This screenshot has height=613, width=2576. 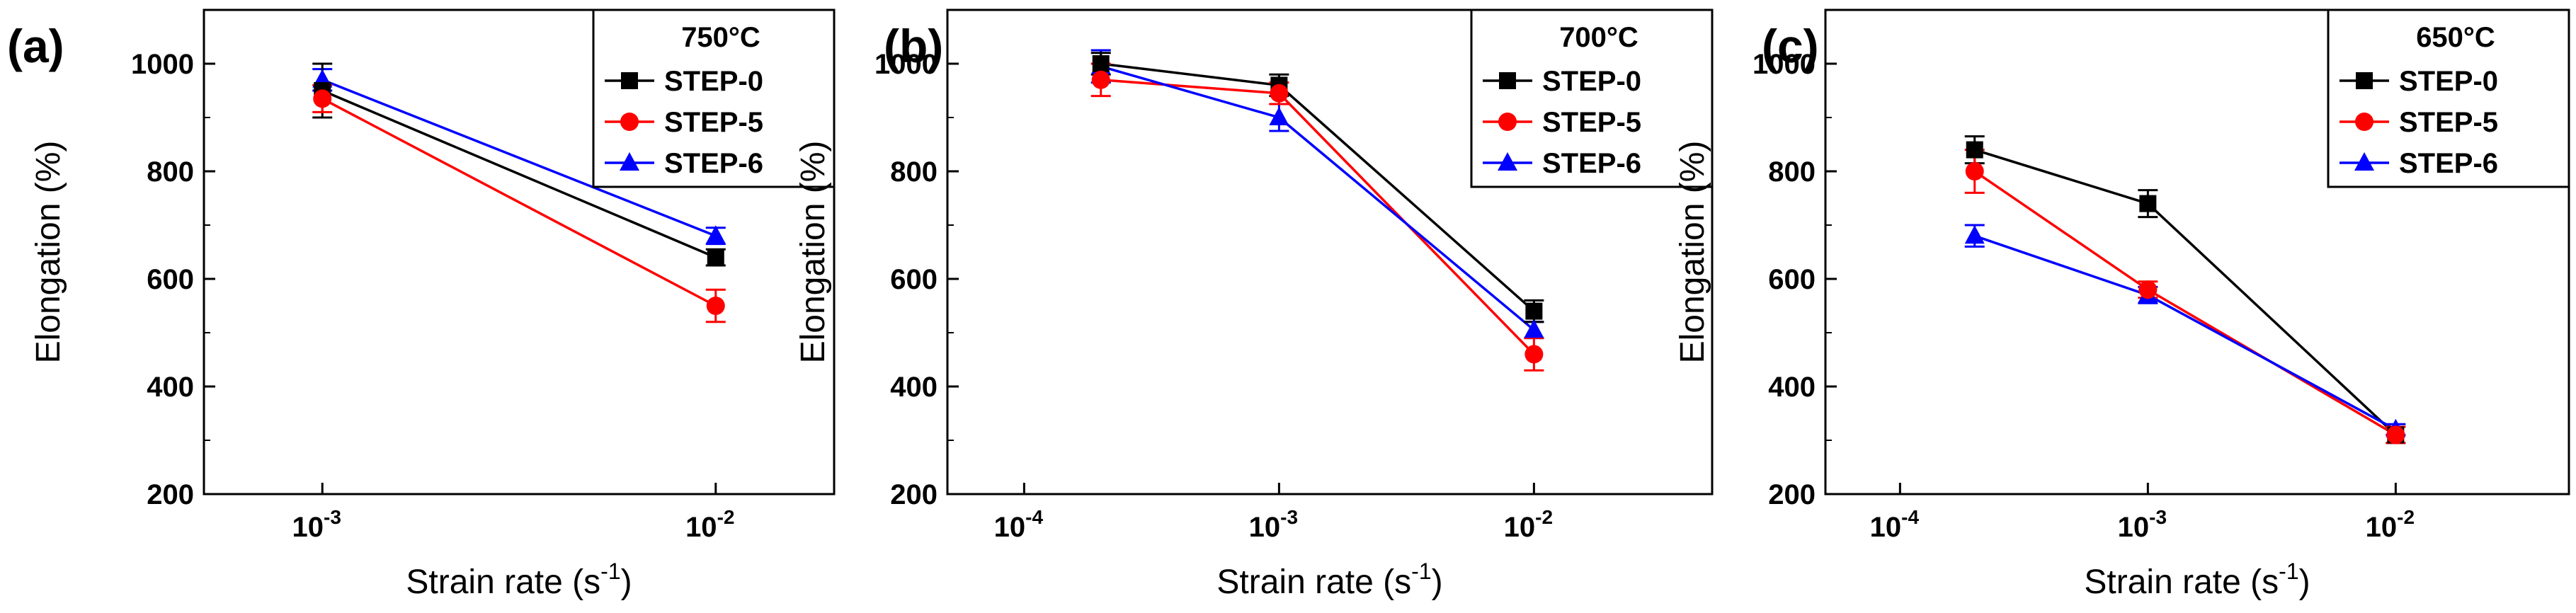 I want to click on legend-title: 700°C, so click(x=1599, y=37).